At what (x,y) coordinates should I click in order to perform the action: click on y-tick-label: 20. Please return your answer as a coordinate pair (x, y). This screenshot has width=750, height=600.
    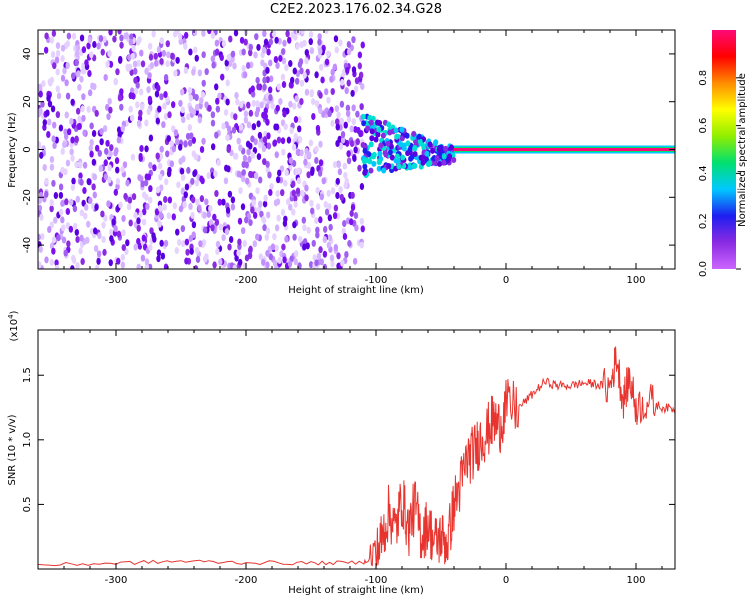
    Looking at the image, I should click on (27, 101).